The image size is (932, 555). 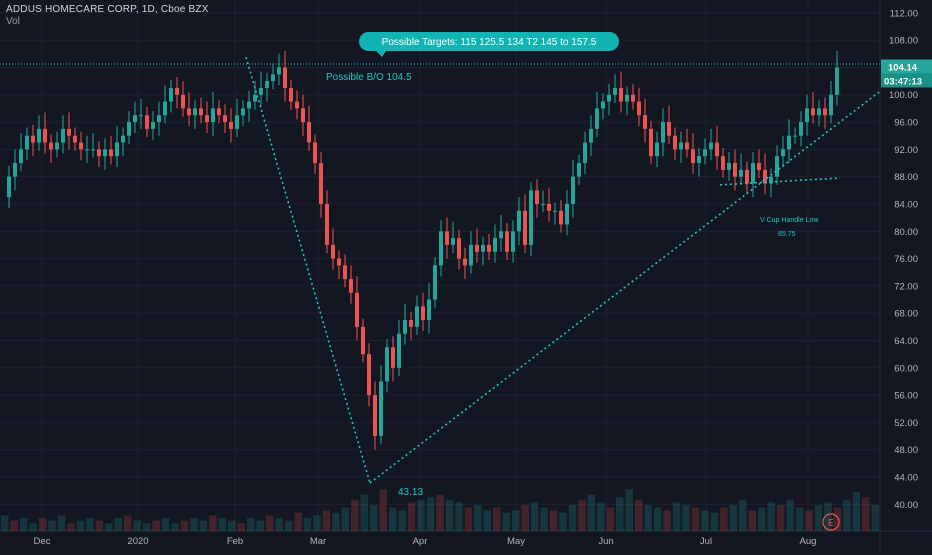 What do you see at coordinates (308, 270) in the screenshot?
I see `trend-line-decline` at bounding box center [308, 270].